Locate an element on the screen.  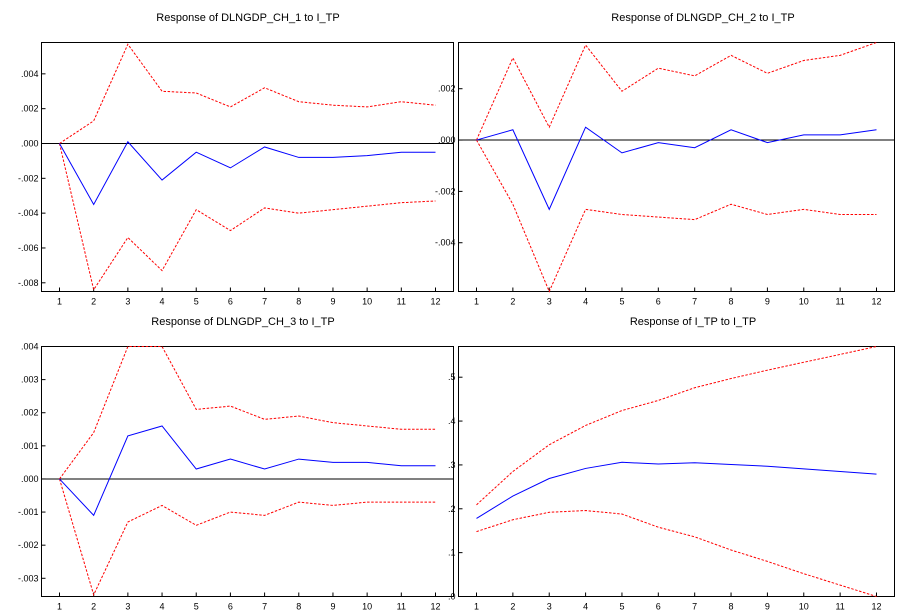
y-tick-label: -.003 is located at coordinates (28, 578).